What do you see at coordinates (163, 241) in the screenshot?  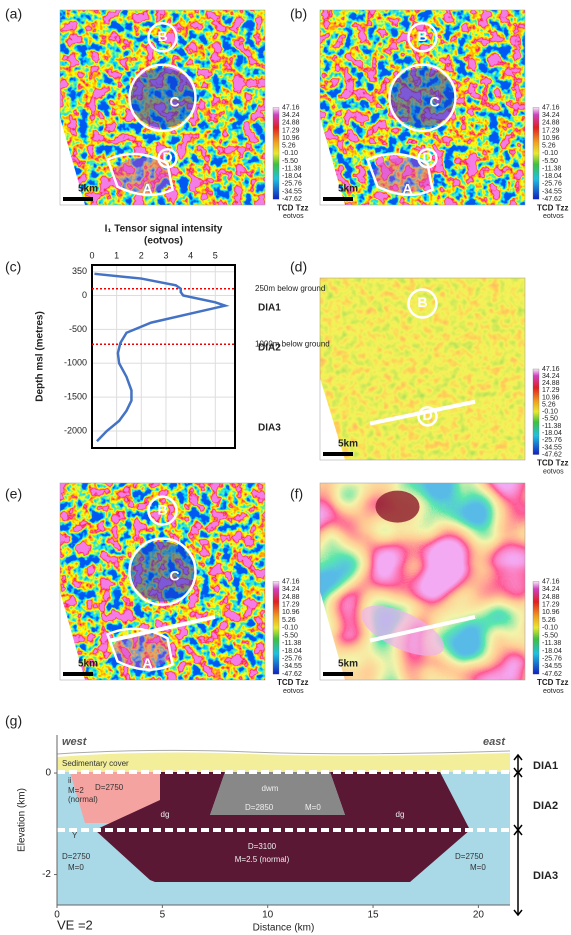 I see `chart-subtitle: (eotvos)` at bounding box center [163, 241].